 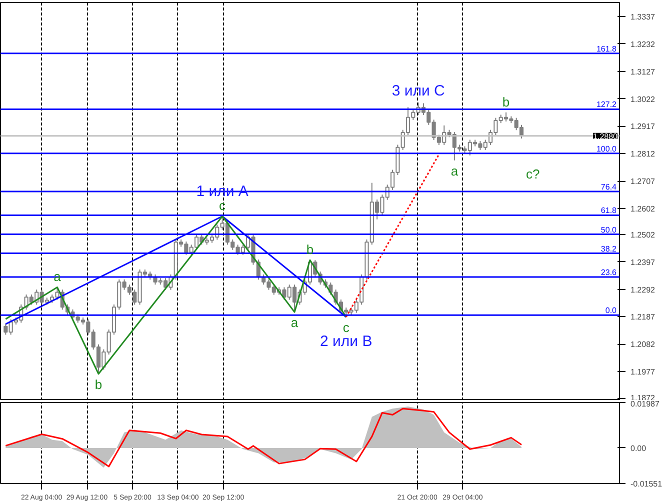 What do you see at coordinates (643, 235) in the screenshot?
I see `y-tick-label: 1.2502` at bounding box center [643, 235].